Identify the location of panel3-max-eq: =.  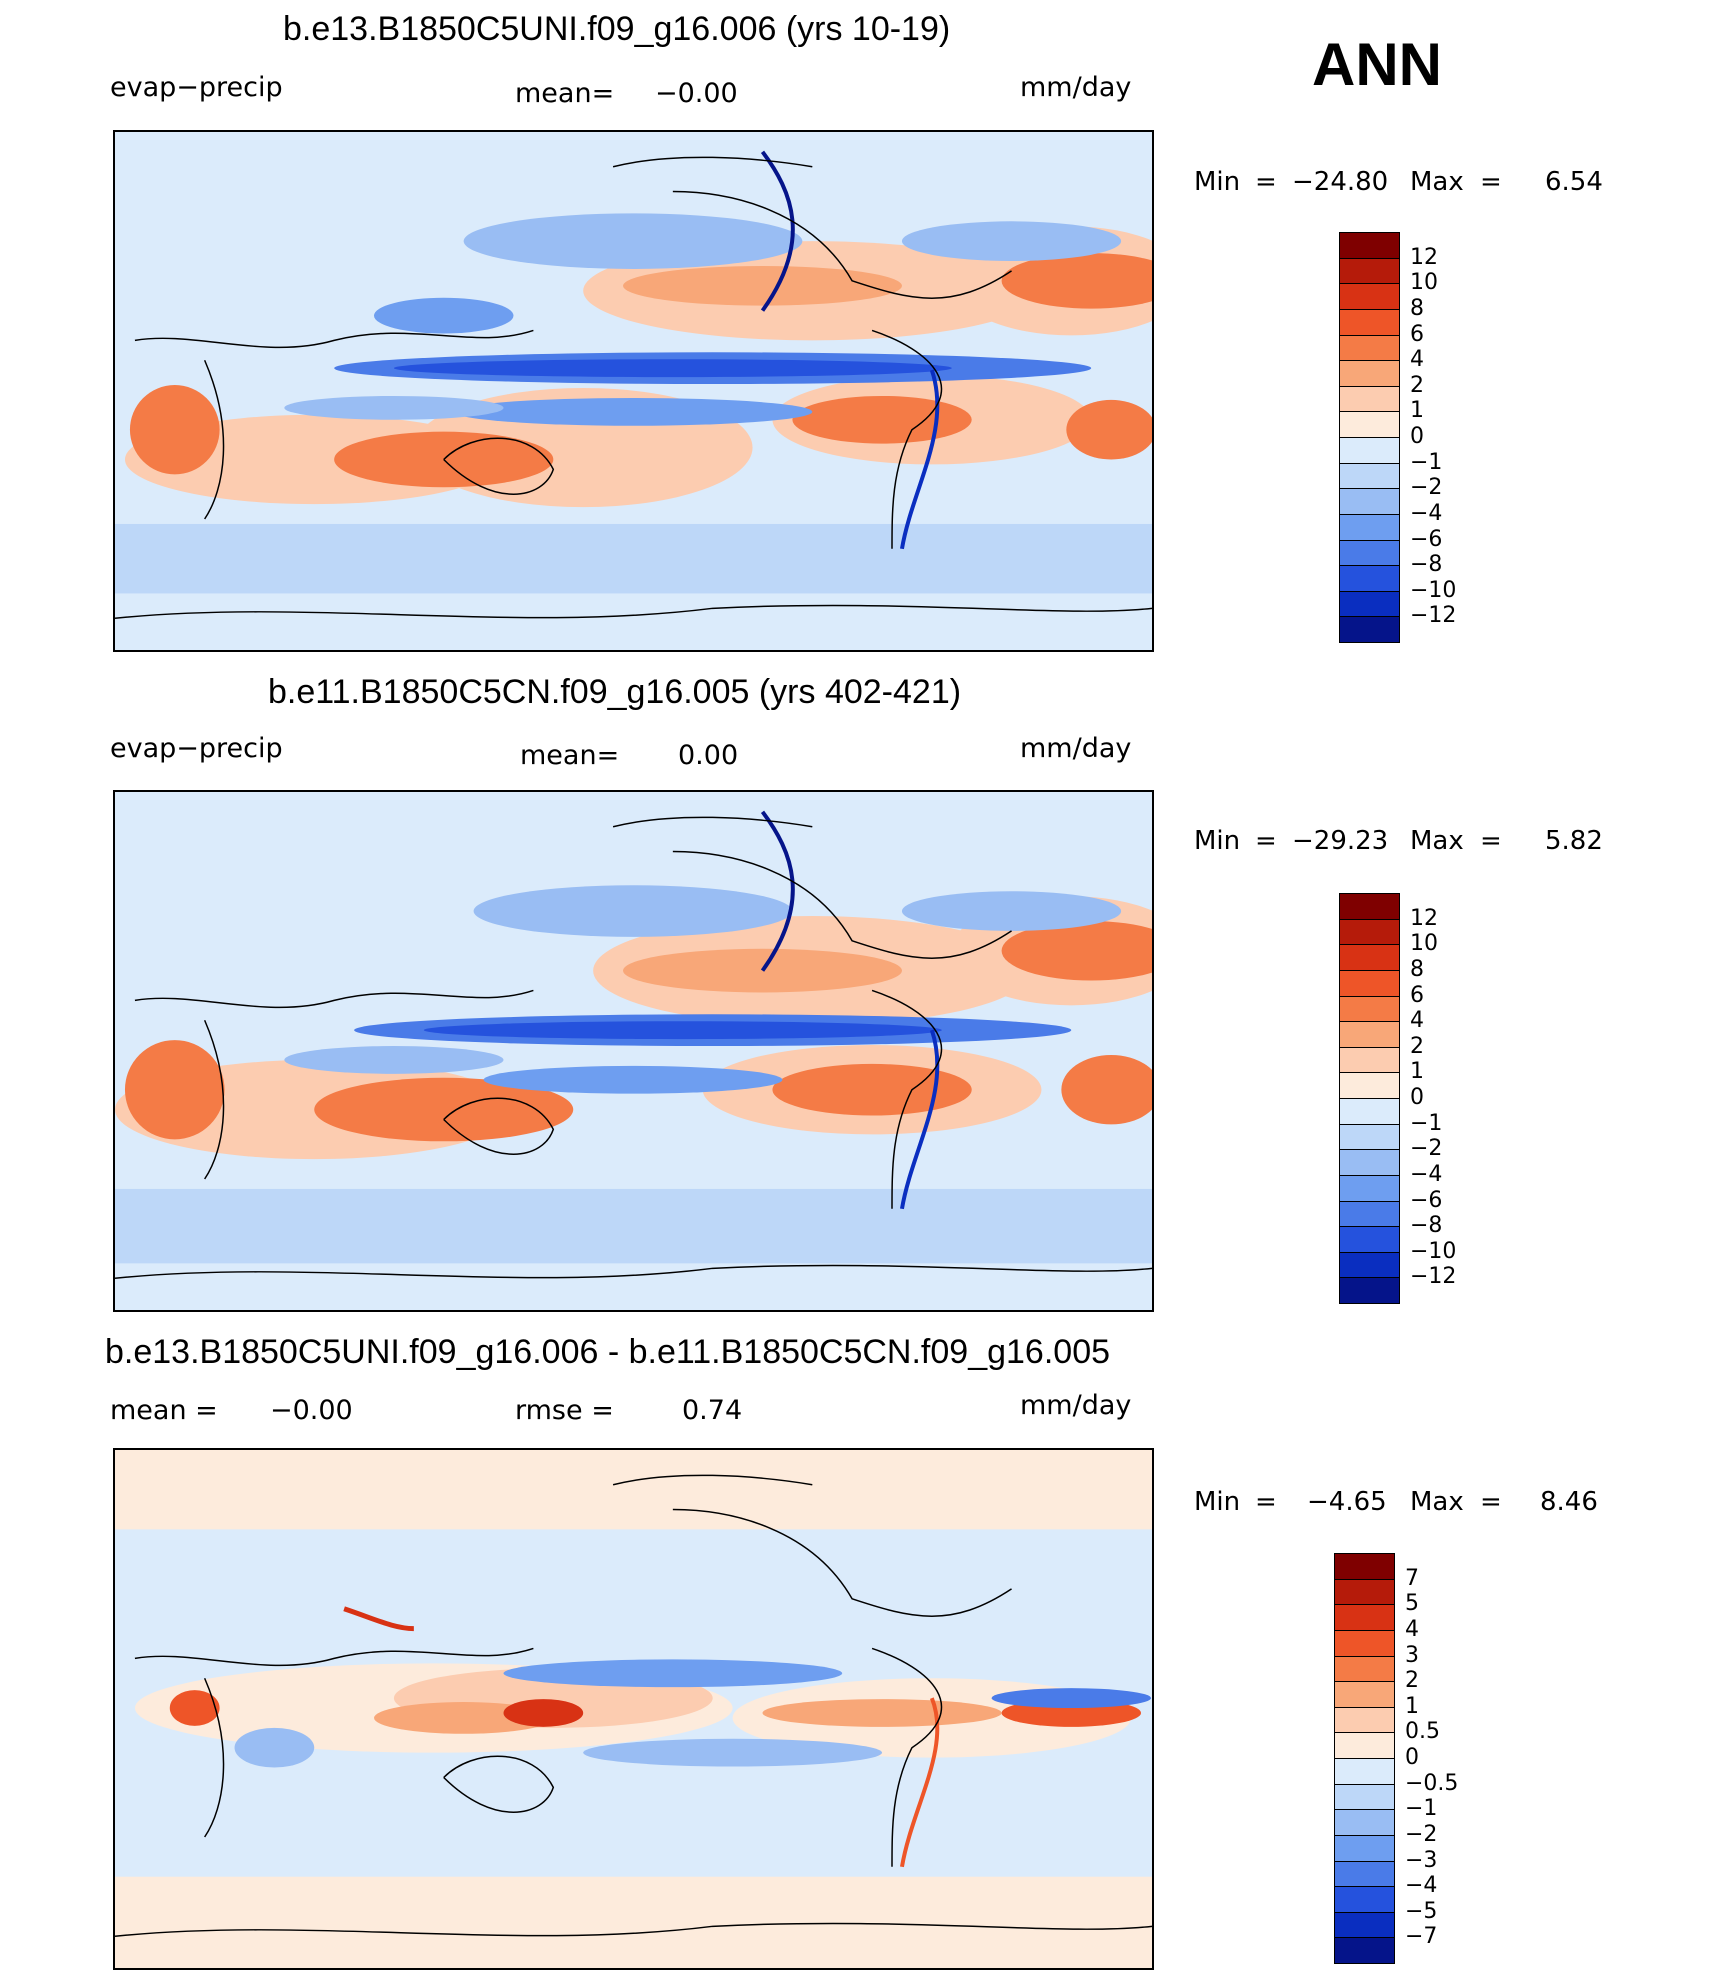
(1491, 1502).